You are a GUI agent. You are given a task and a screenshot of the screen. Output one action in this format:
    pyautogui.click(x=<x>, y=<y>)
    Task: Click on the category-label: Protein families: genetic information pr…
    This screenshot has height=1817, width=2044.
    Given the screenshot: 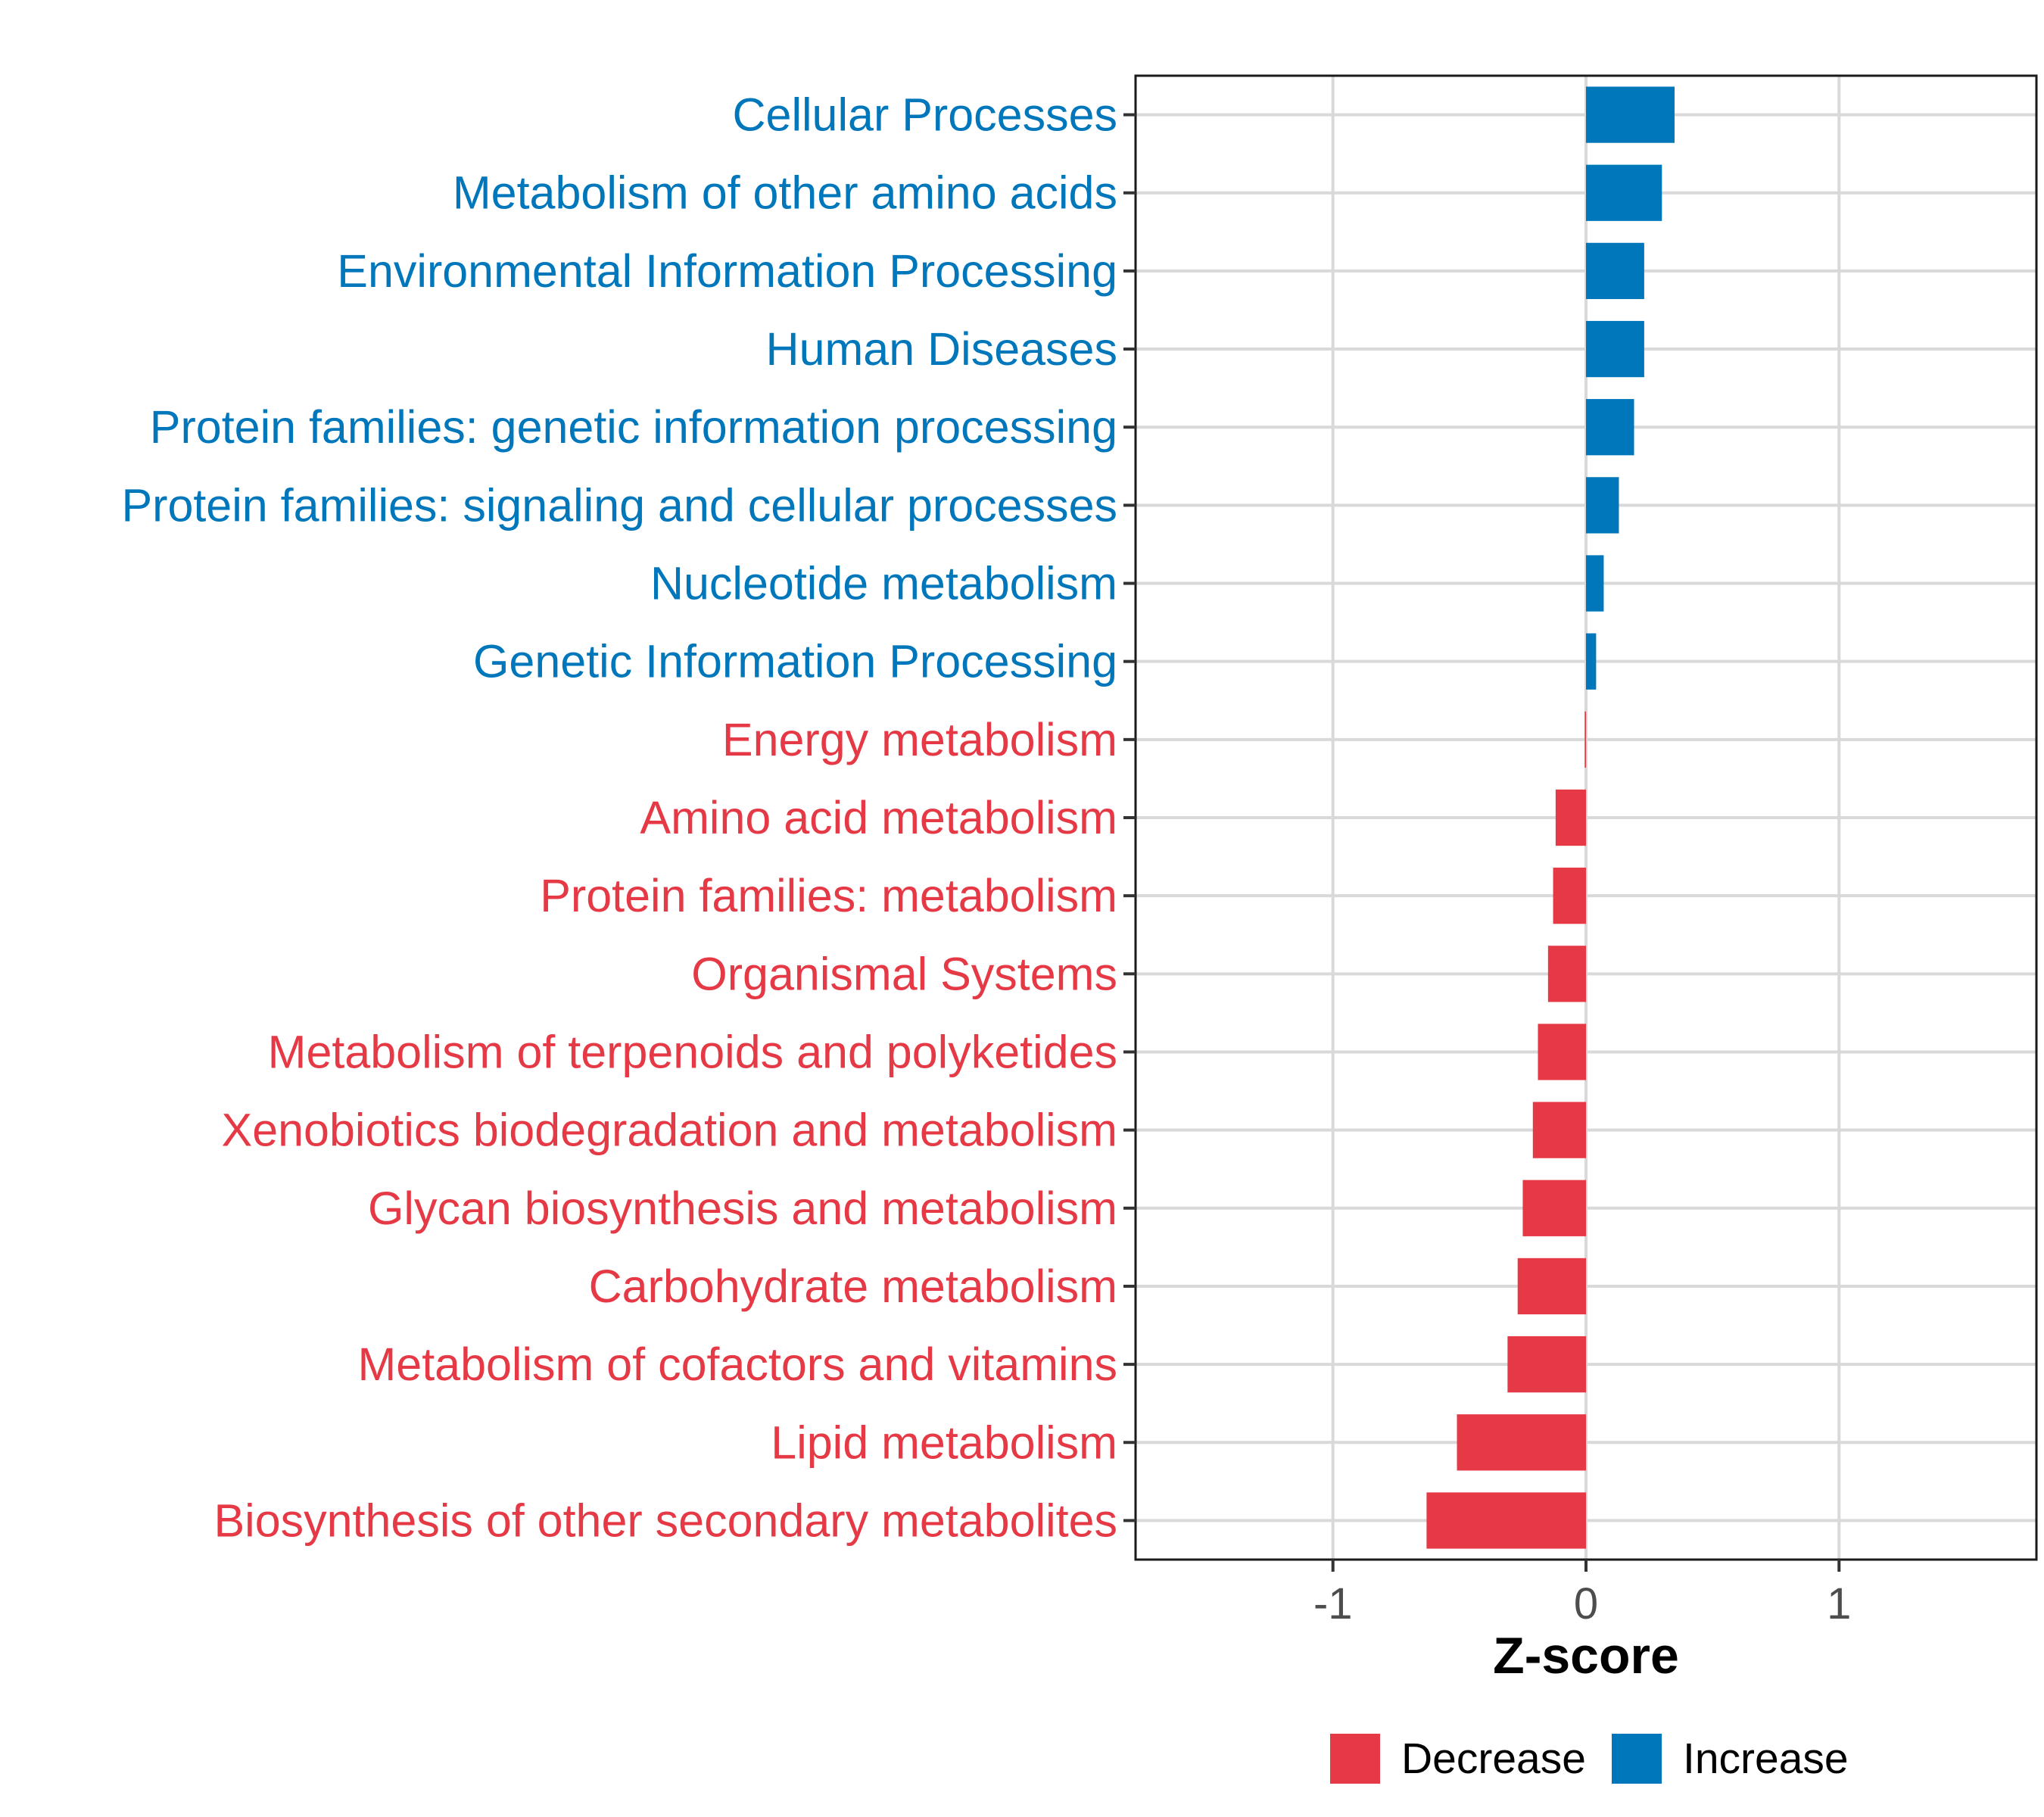 What is the action you would take?
    pyautogui.click(x=633, y=427)
    